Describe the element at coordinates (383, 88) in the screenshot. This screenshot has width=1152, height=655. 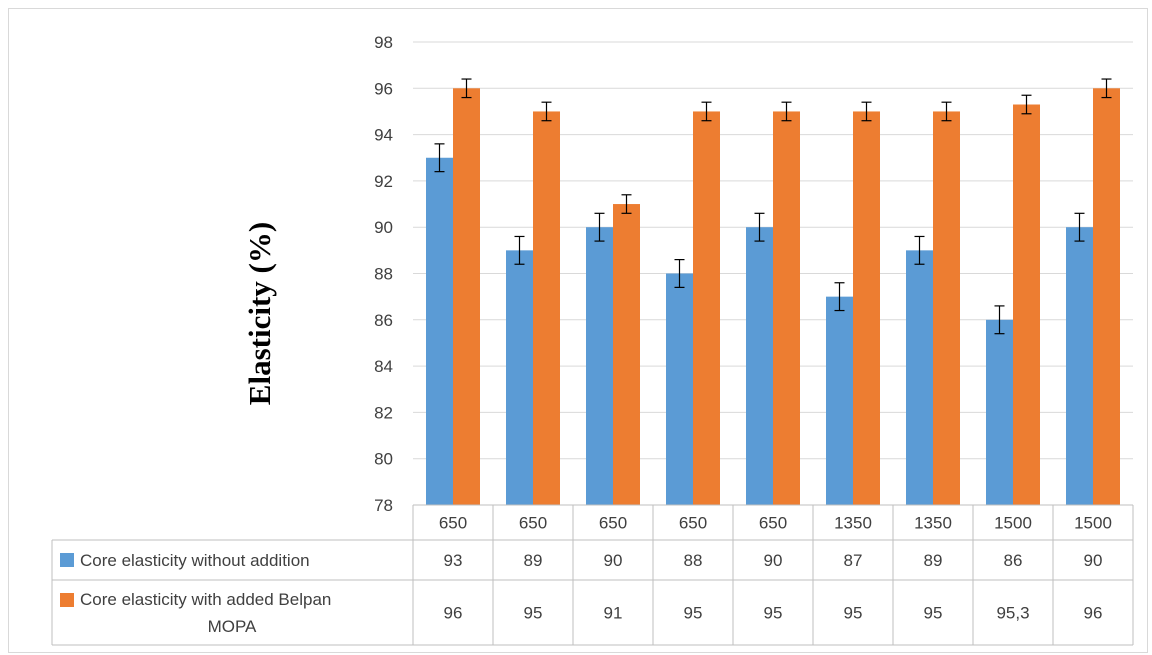
I see `y-tick-label: 96` at that location.